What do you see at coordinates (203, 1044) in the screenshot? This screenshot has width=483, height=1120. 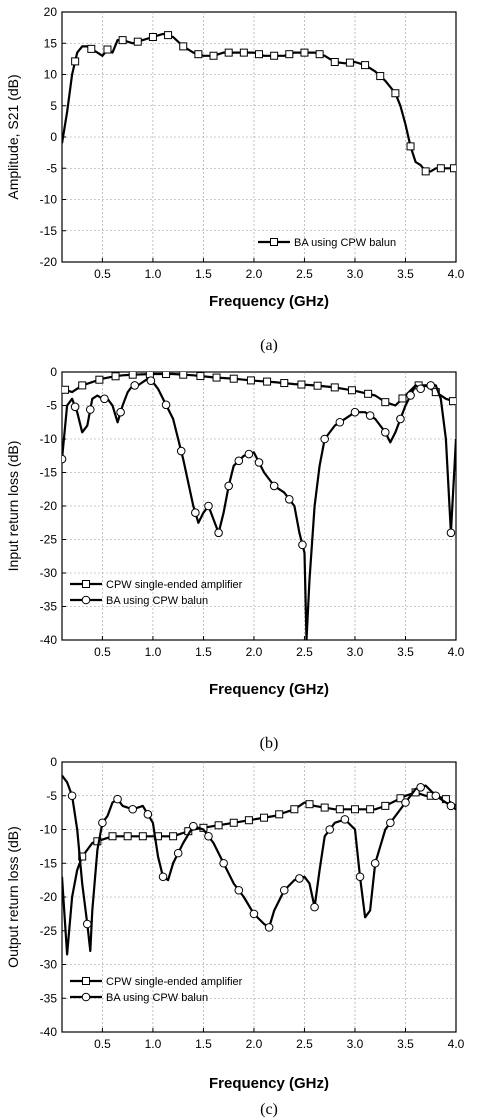 I see `chart-c-xtick-label: 1.5` at bounding box center [203, 1044].